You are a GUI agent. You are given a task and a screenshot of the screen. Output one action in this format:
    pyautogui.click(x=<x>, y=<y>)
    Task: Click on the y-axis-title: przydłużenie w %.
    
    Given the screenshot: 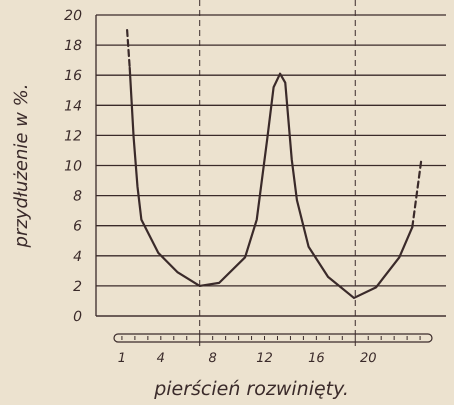 What is the action you would take?
    pyautogui.click(x=21, y=166)
    